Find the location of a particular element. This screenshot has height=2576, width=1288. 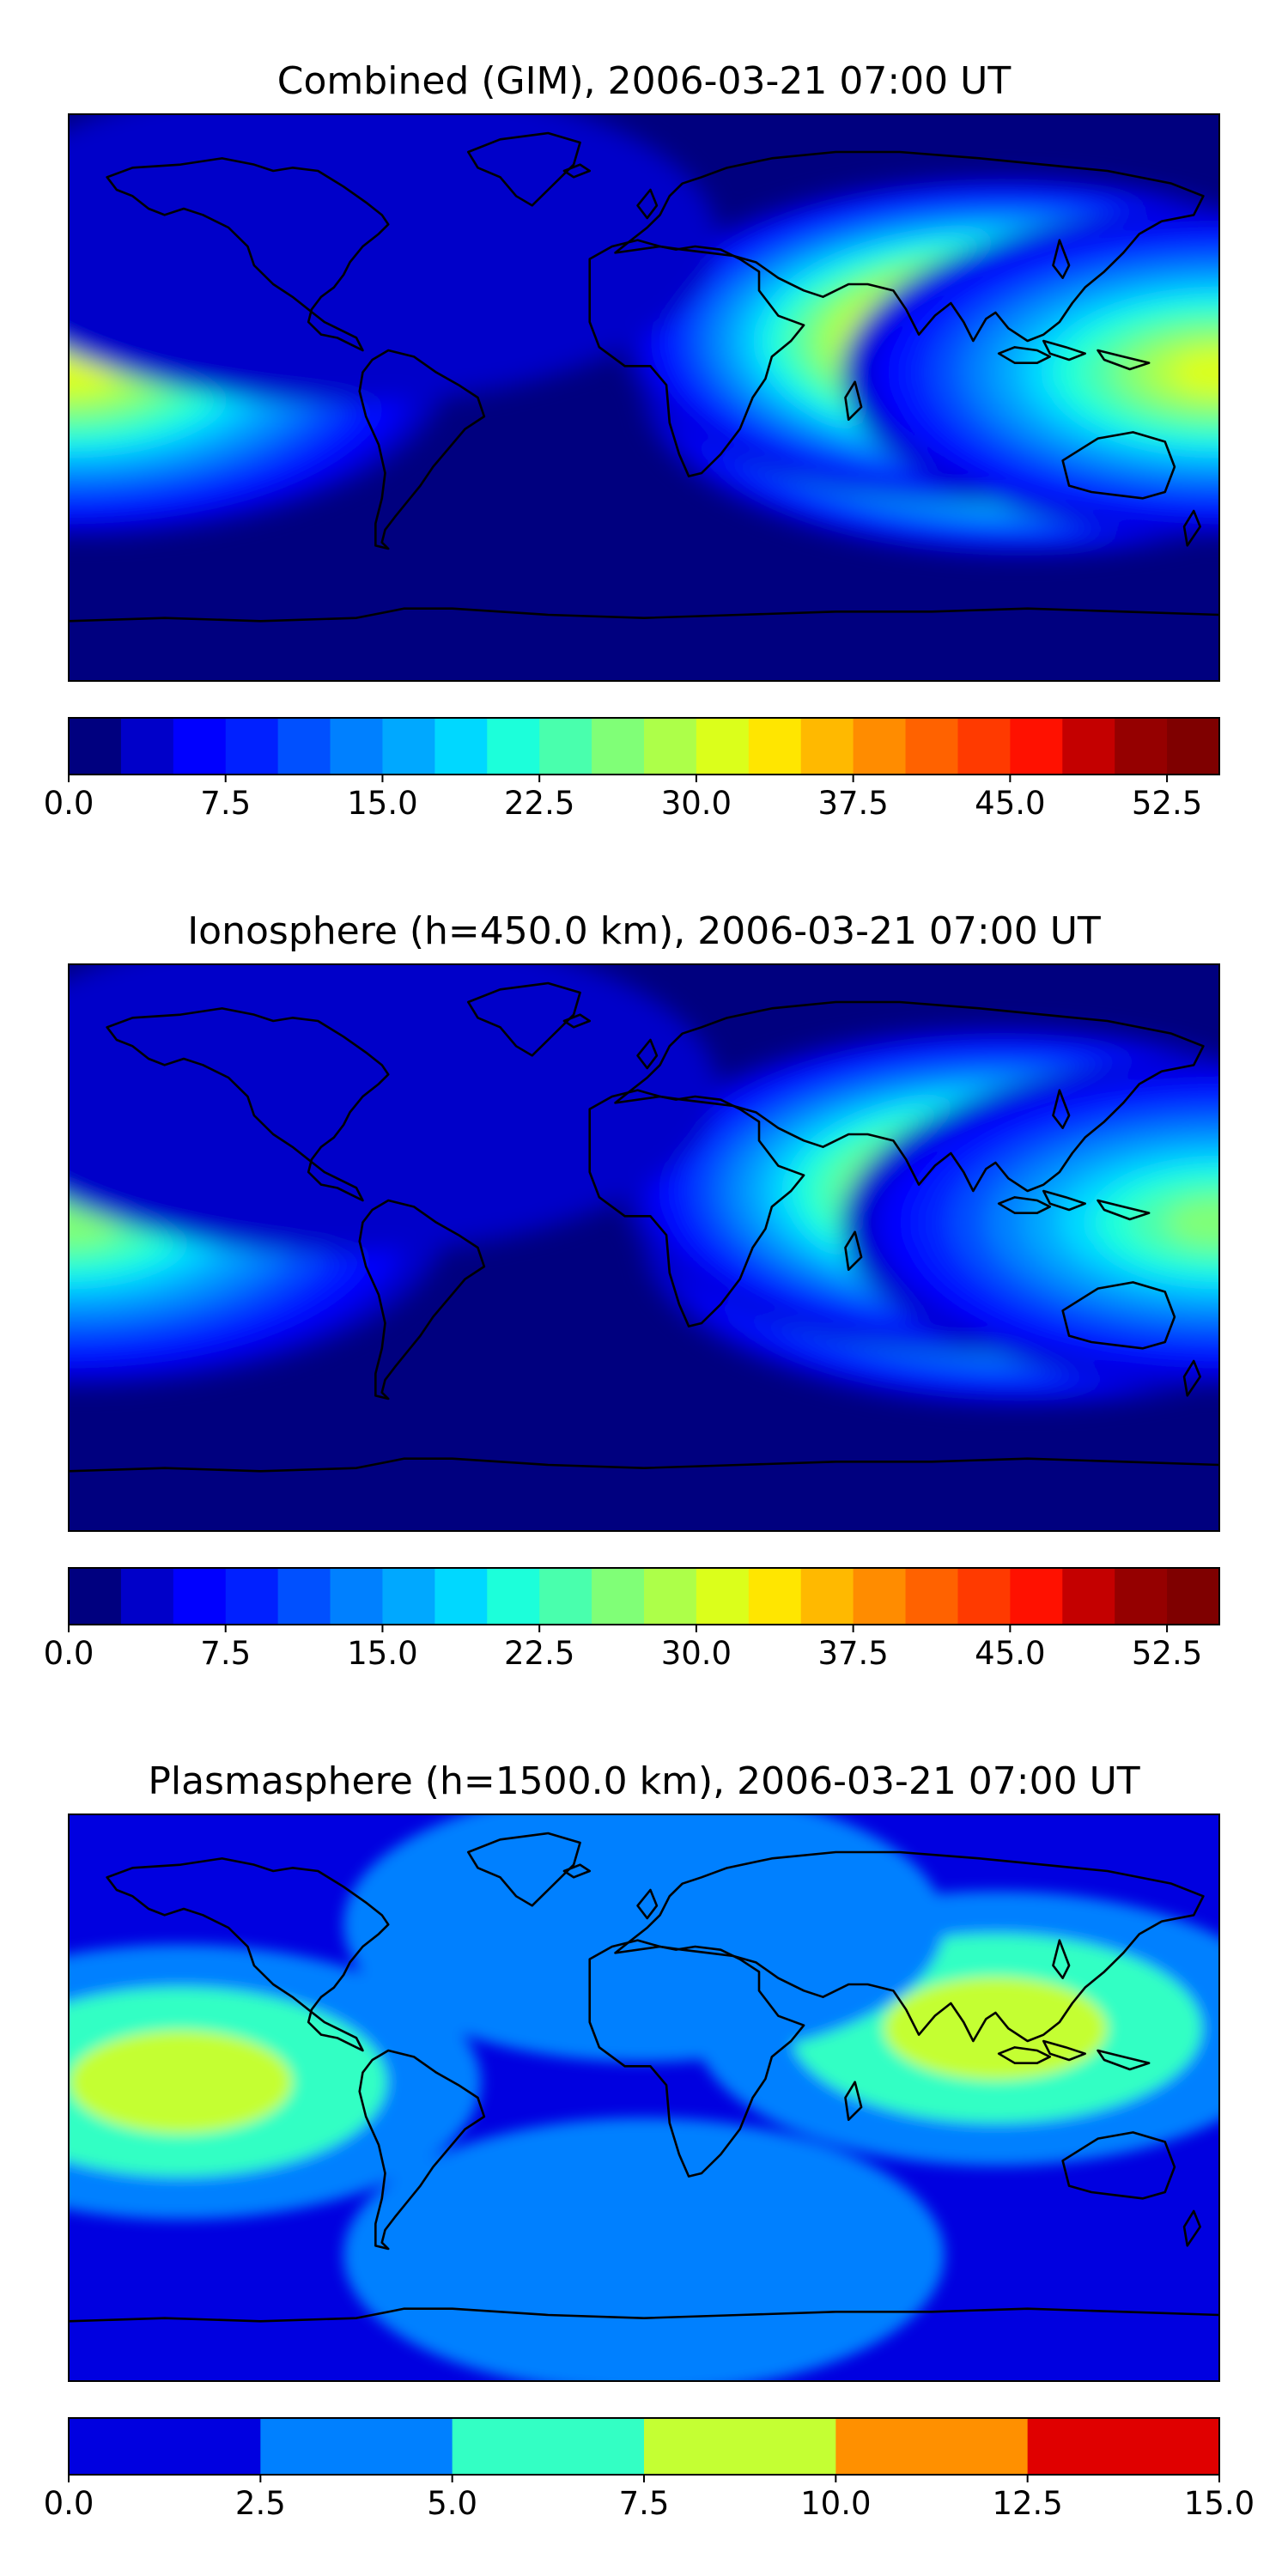

colorbar-tick-label: 10.0 is located at coordinates (835, 2503).